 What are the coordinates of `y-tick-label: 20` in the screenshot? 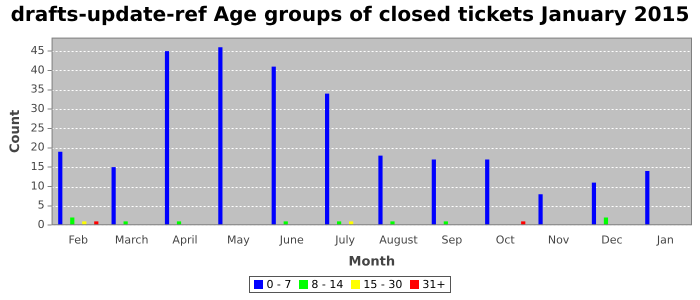 It's located at (37, 147).